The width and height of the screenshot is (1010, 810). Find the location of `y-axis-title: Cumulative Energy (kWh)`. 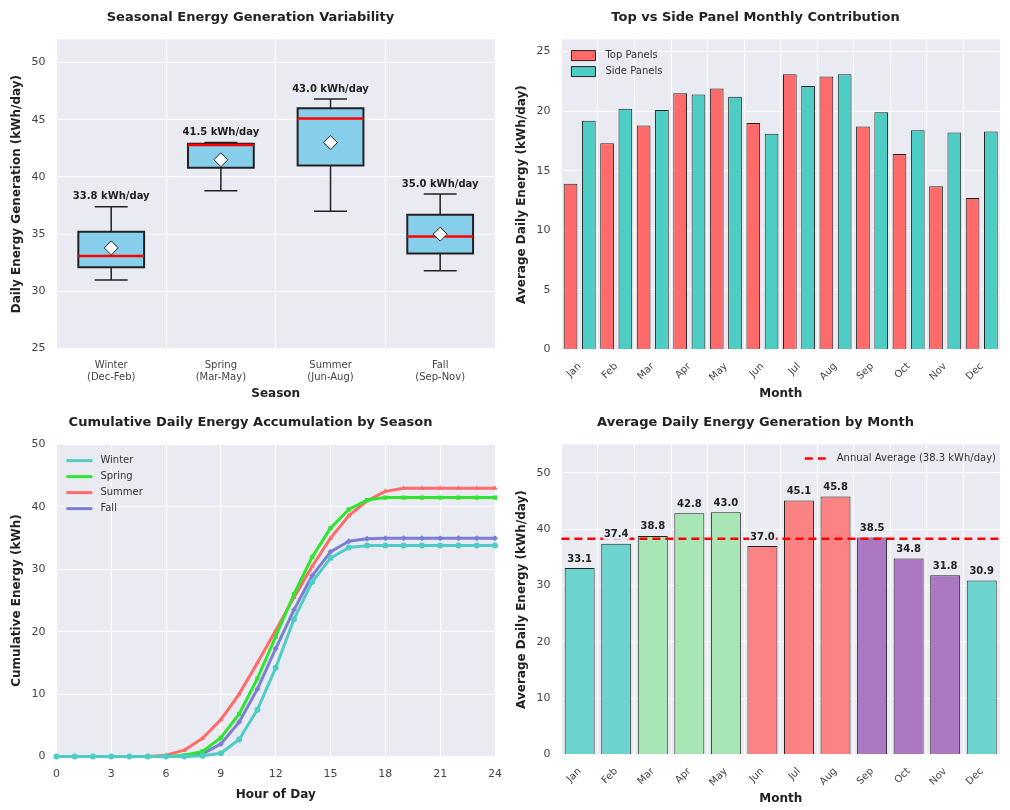

y-axis-title: Cumulative Energy (kWh) is located at coordinates (16, 600).